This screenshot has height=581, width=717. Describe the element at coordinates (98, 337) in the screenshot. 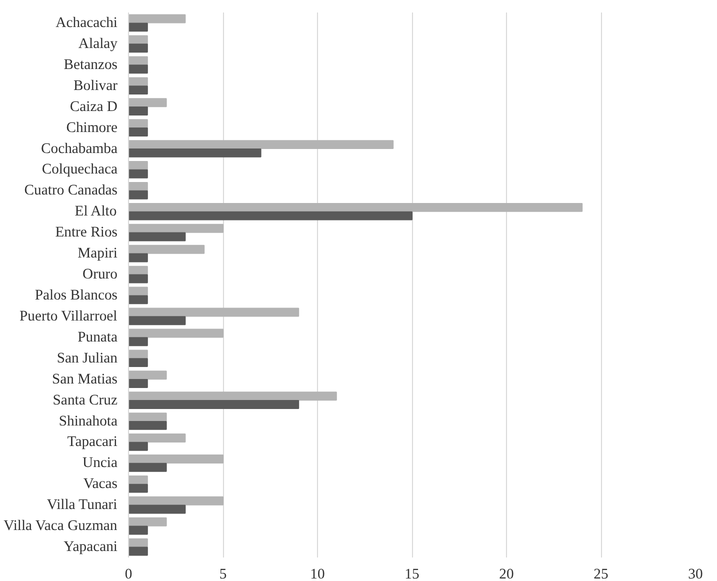

I see `y-tick-label: Punata` at that location.